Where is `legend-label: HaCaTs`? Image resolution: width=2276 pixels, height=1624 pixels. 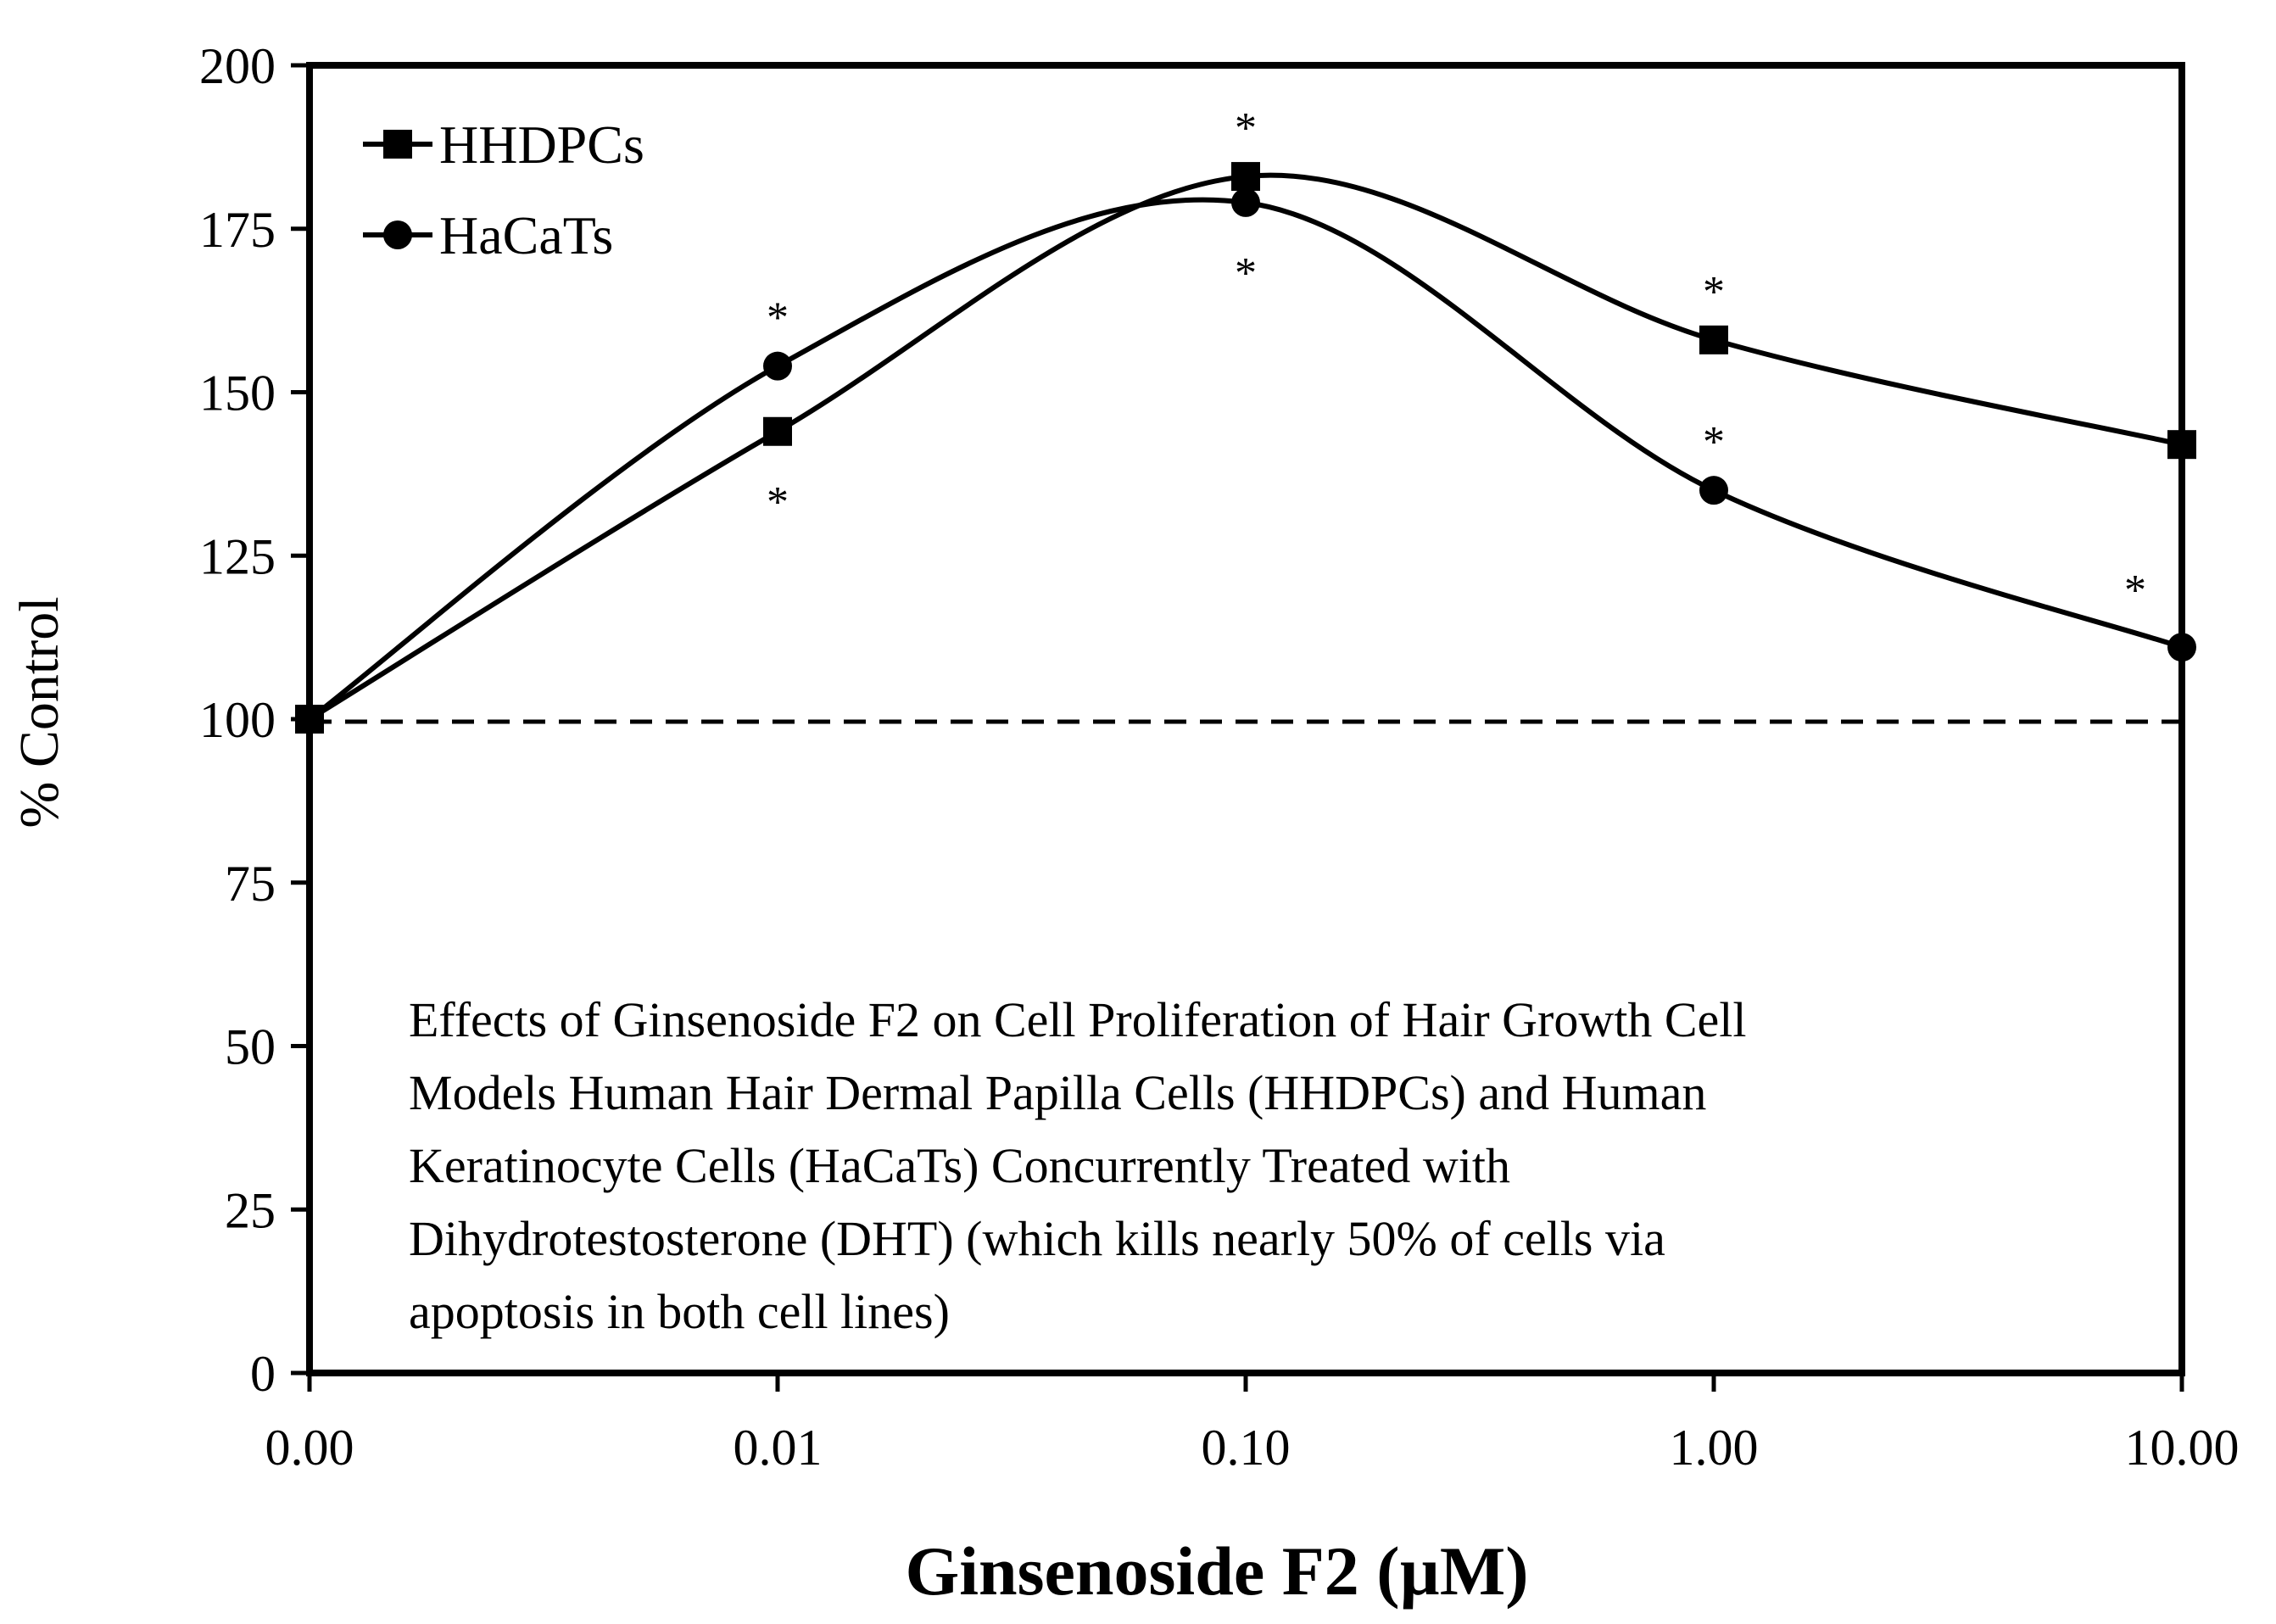
legend-label: HaCaTs is located at coordinates (526, 235).